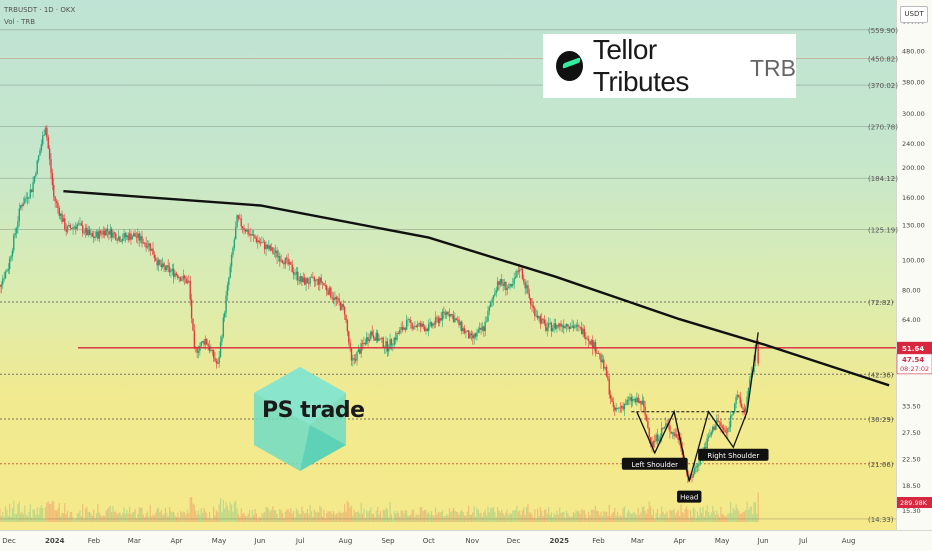 The width and height of the screenshot is (932, 551). Describe the element at coordinates (881, 420) in the screenshot. I see `level-label: (30.29)` at that location.